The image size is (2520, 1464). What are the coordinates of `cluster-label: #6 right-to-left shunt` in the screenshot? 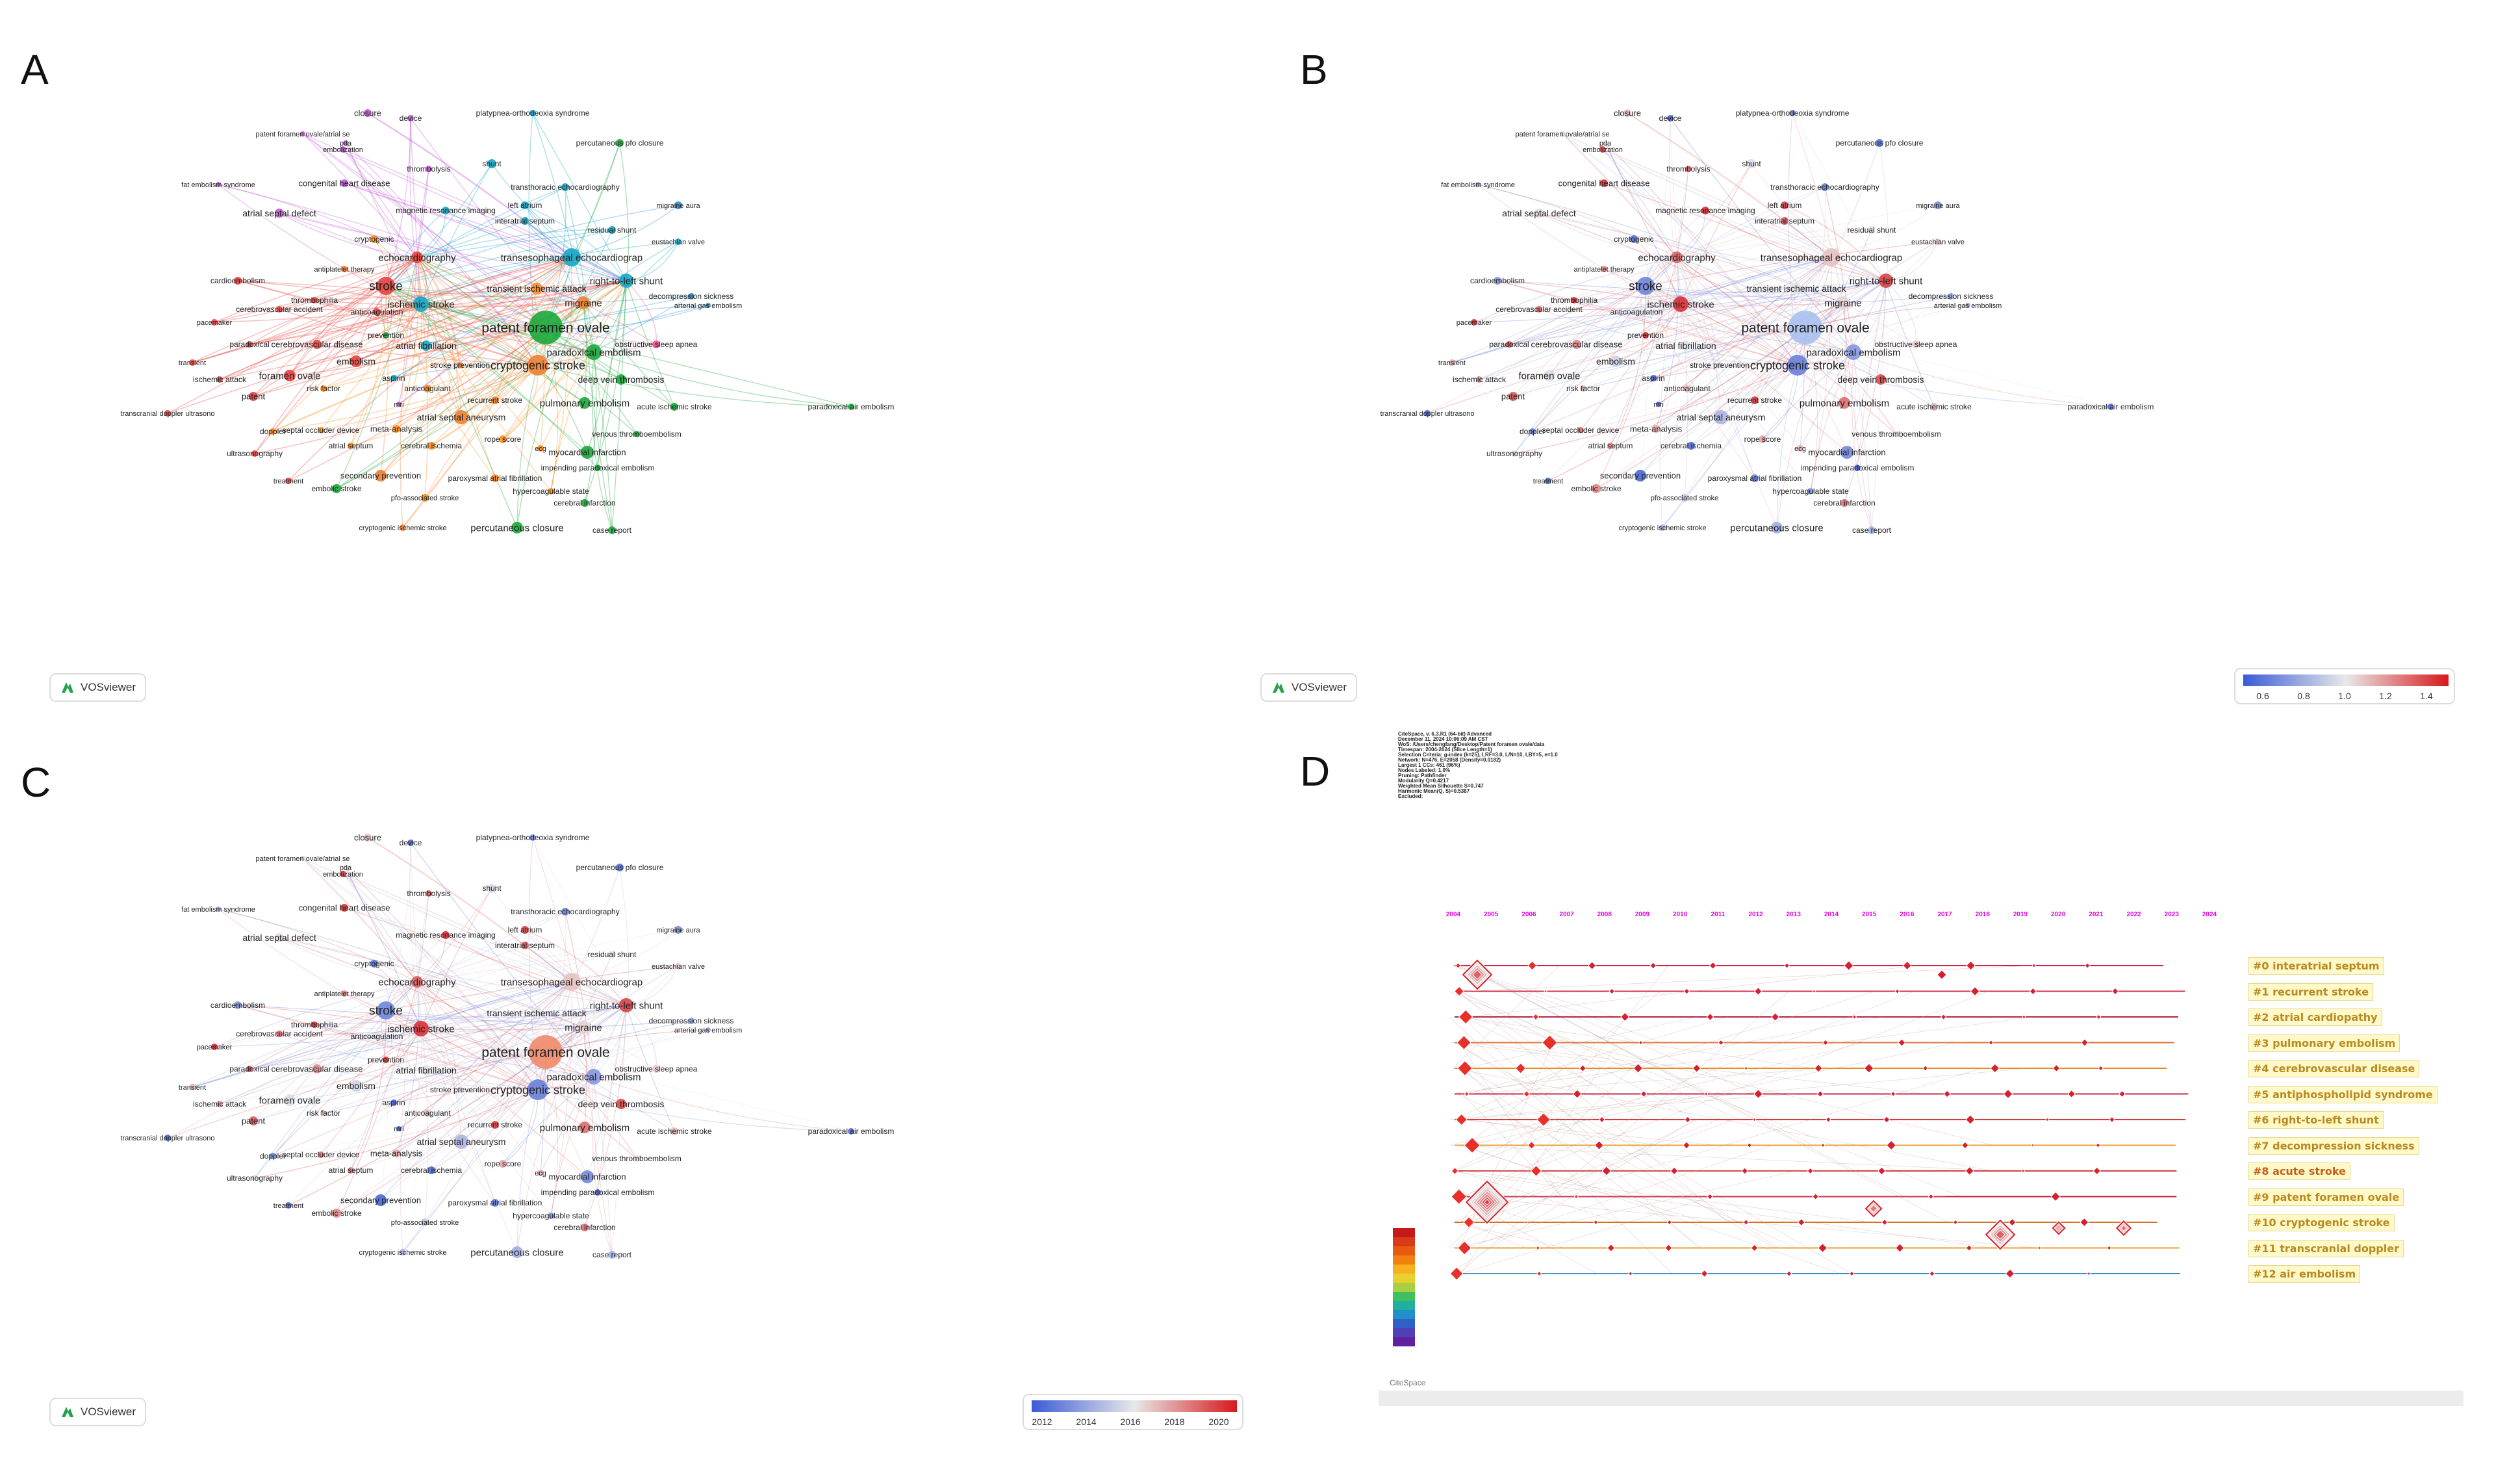 It's located at (2316, 1120).